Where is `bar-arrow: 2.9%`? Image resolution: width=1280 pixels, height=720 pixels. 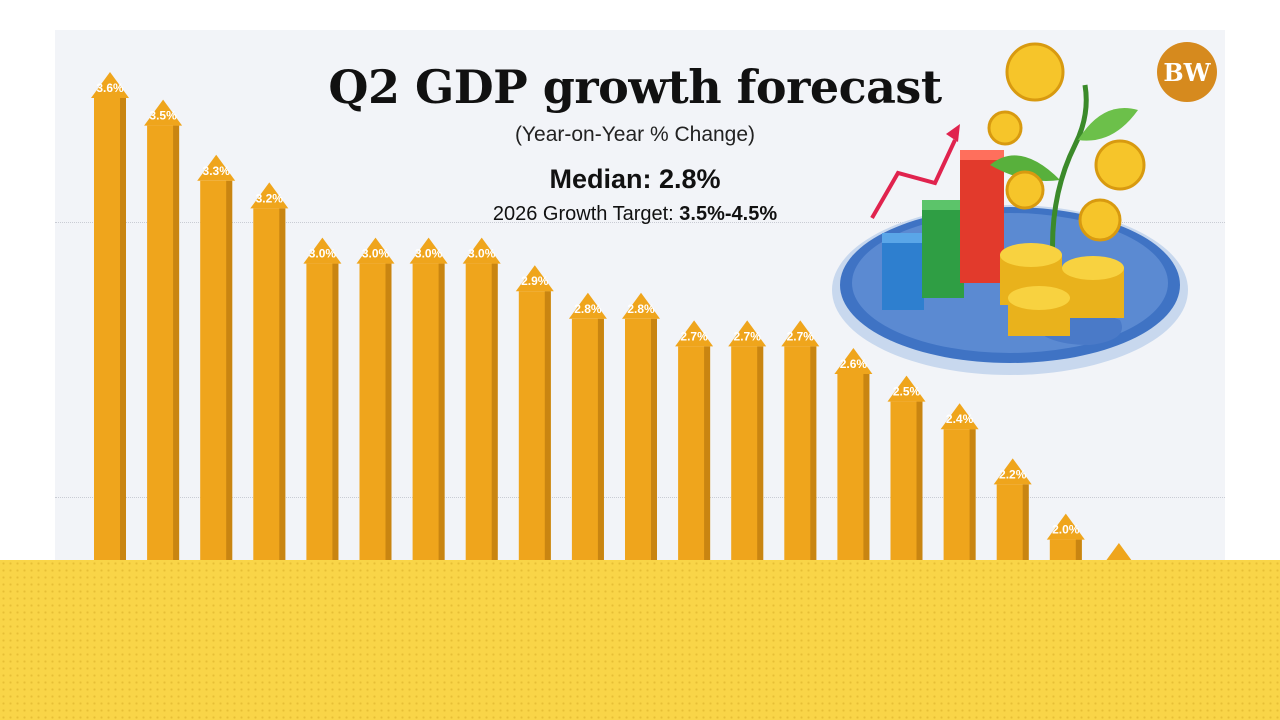 bar-arrow: 2.9% is located at coordinates (534, 418).